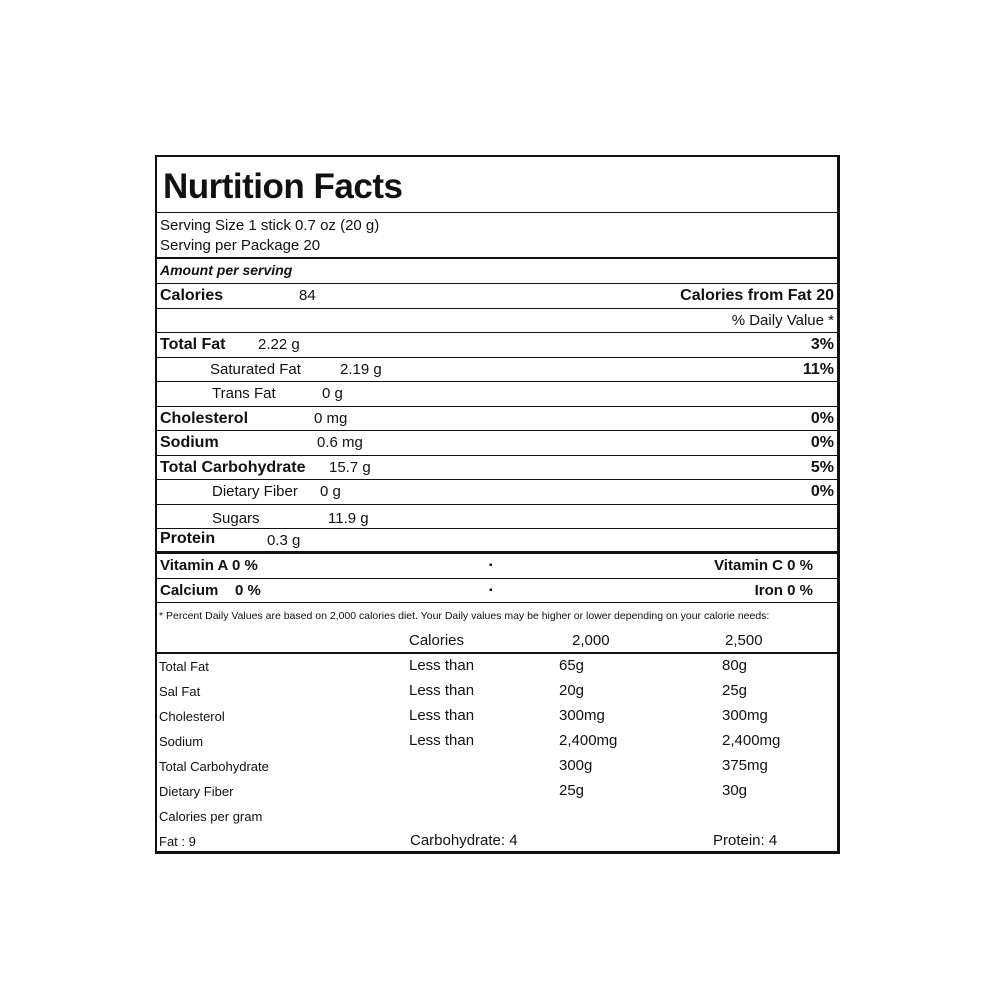  What do you see at coordinates (181, 741) in the screenshot?
I see `dv-table-cell: Sodium` at bounding box center [181, 741].